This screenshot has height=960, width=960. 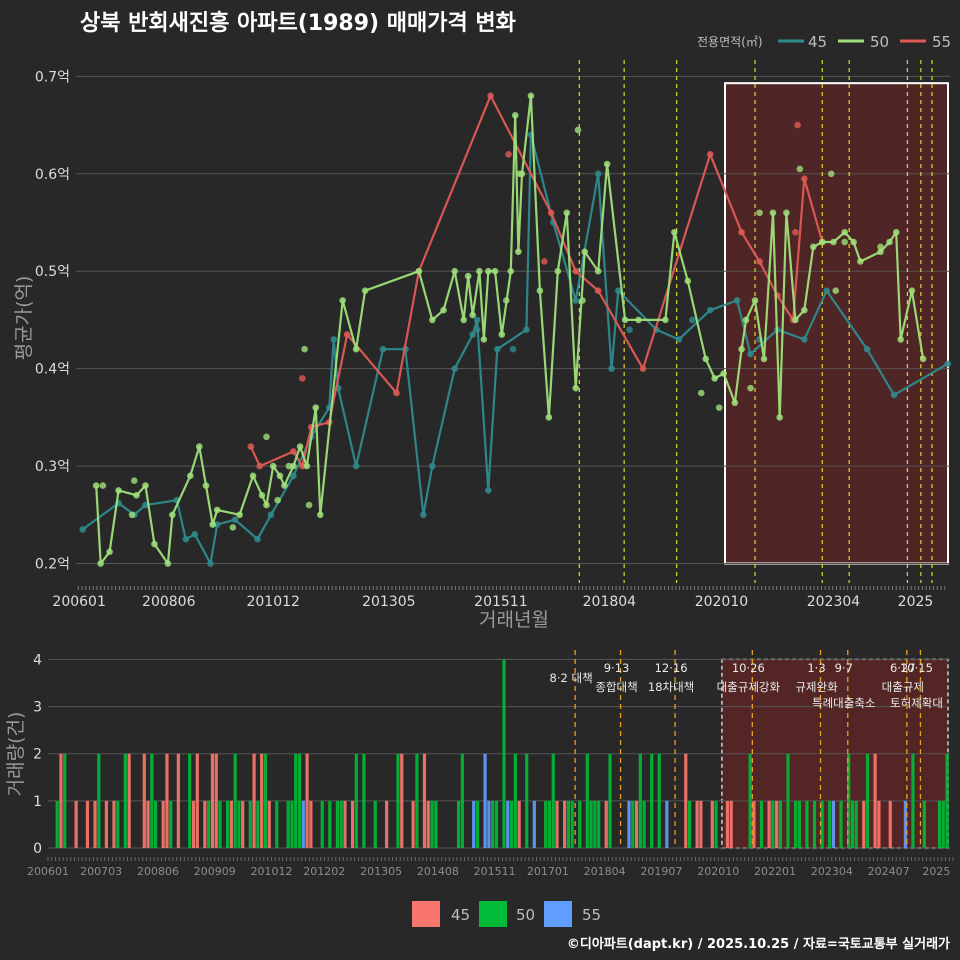 What do you see at coordinates (52, 565) in the screenshot?
I see `price-y-tick-label: 0.2억` at bounding box center [52, 565].